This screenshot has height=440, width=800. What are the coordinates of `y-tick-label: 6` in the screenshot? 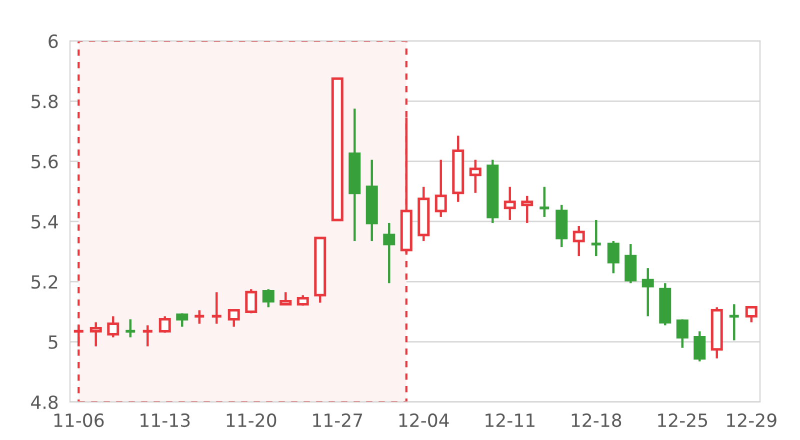 It's located at (53, 41).